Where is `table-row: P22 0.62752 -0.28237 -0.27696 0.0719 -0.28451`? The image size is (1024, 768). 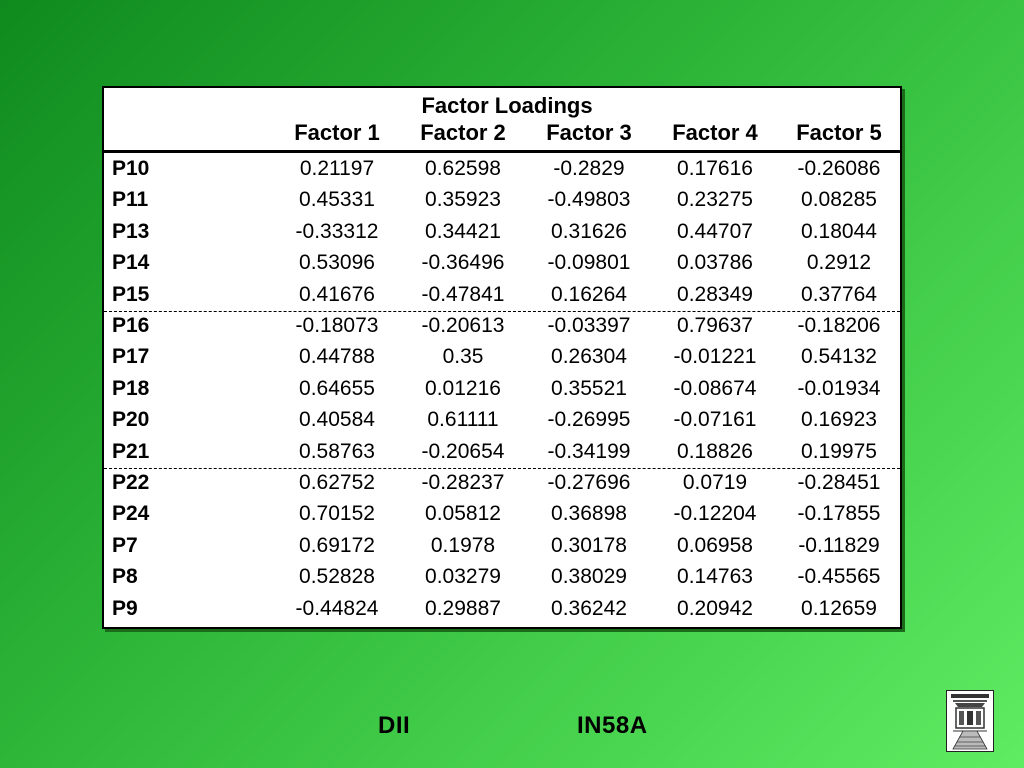 table-row: P22 0.62752 -0.28237 -0.27696 0.0719 -0.28451 is located at coordinates (502, 484).